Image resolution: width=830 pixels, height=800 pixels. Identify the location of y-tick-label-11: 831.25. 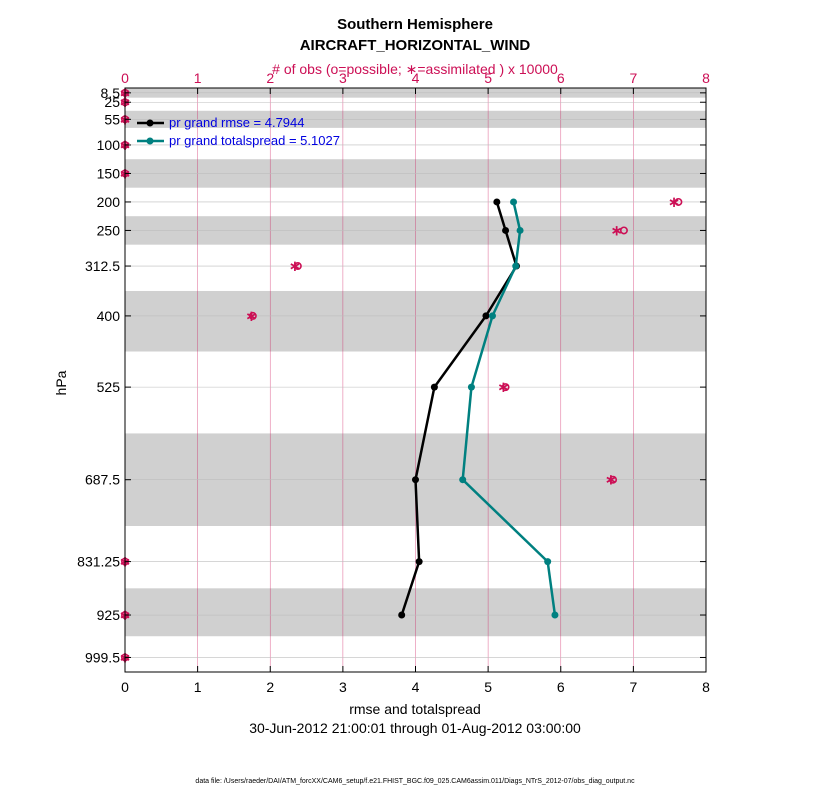
(98, 562).